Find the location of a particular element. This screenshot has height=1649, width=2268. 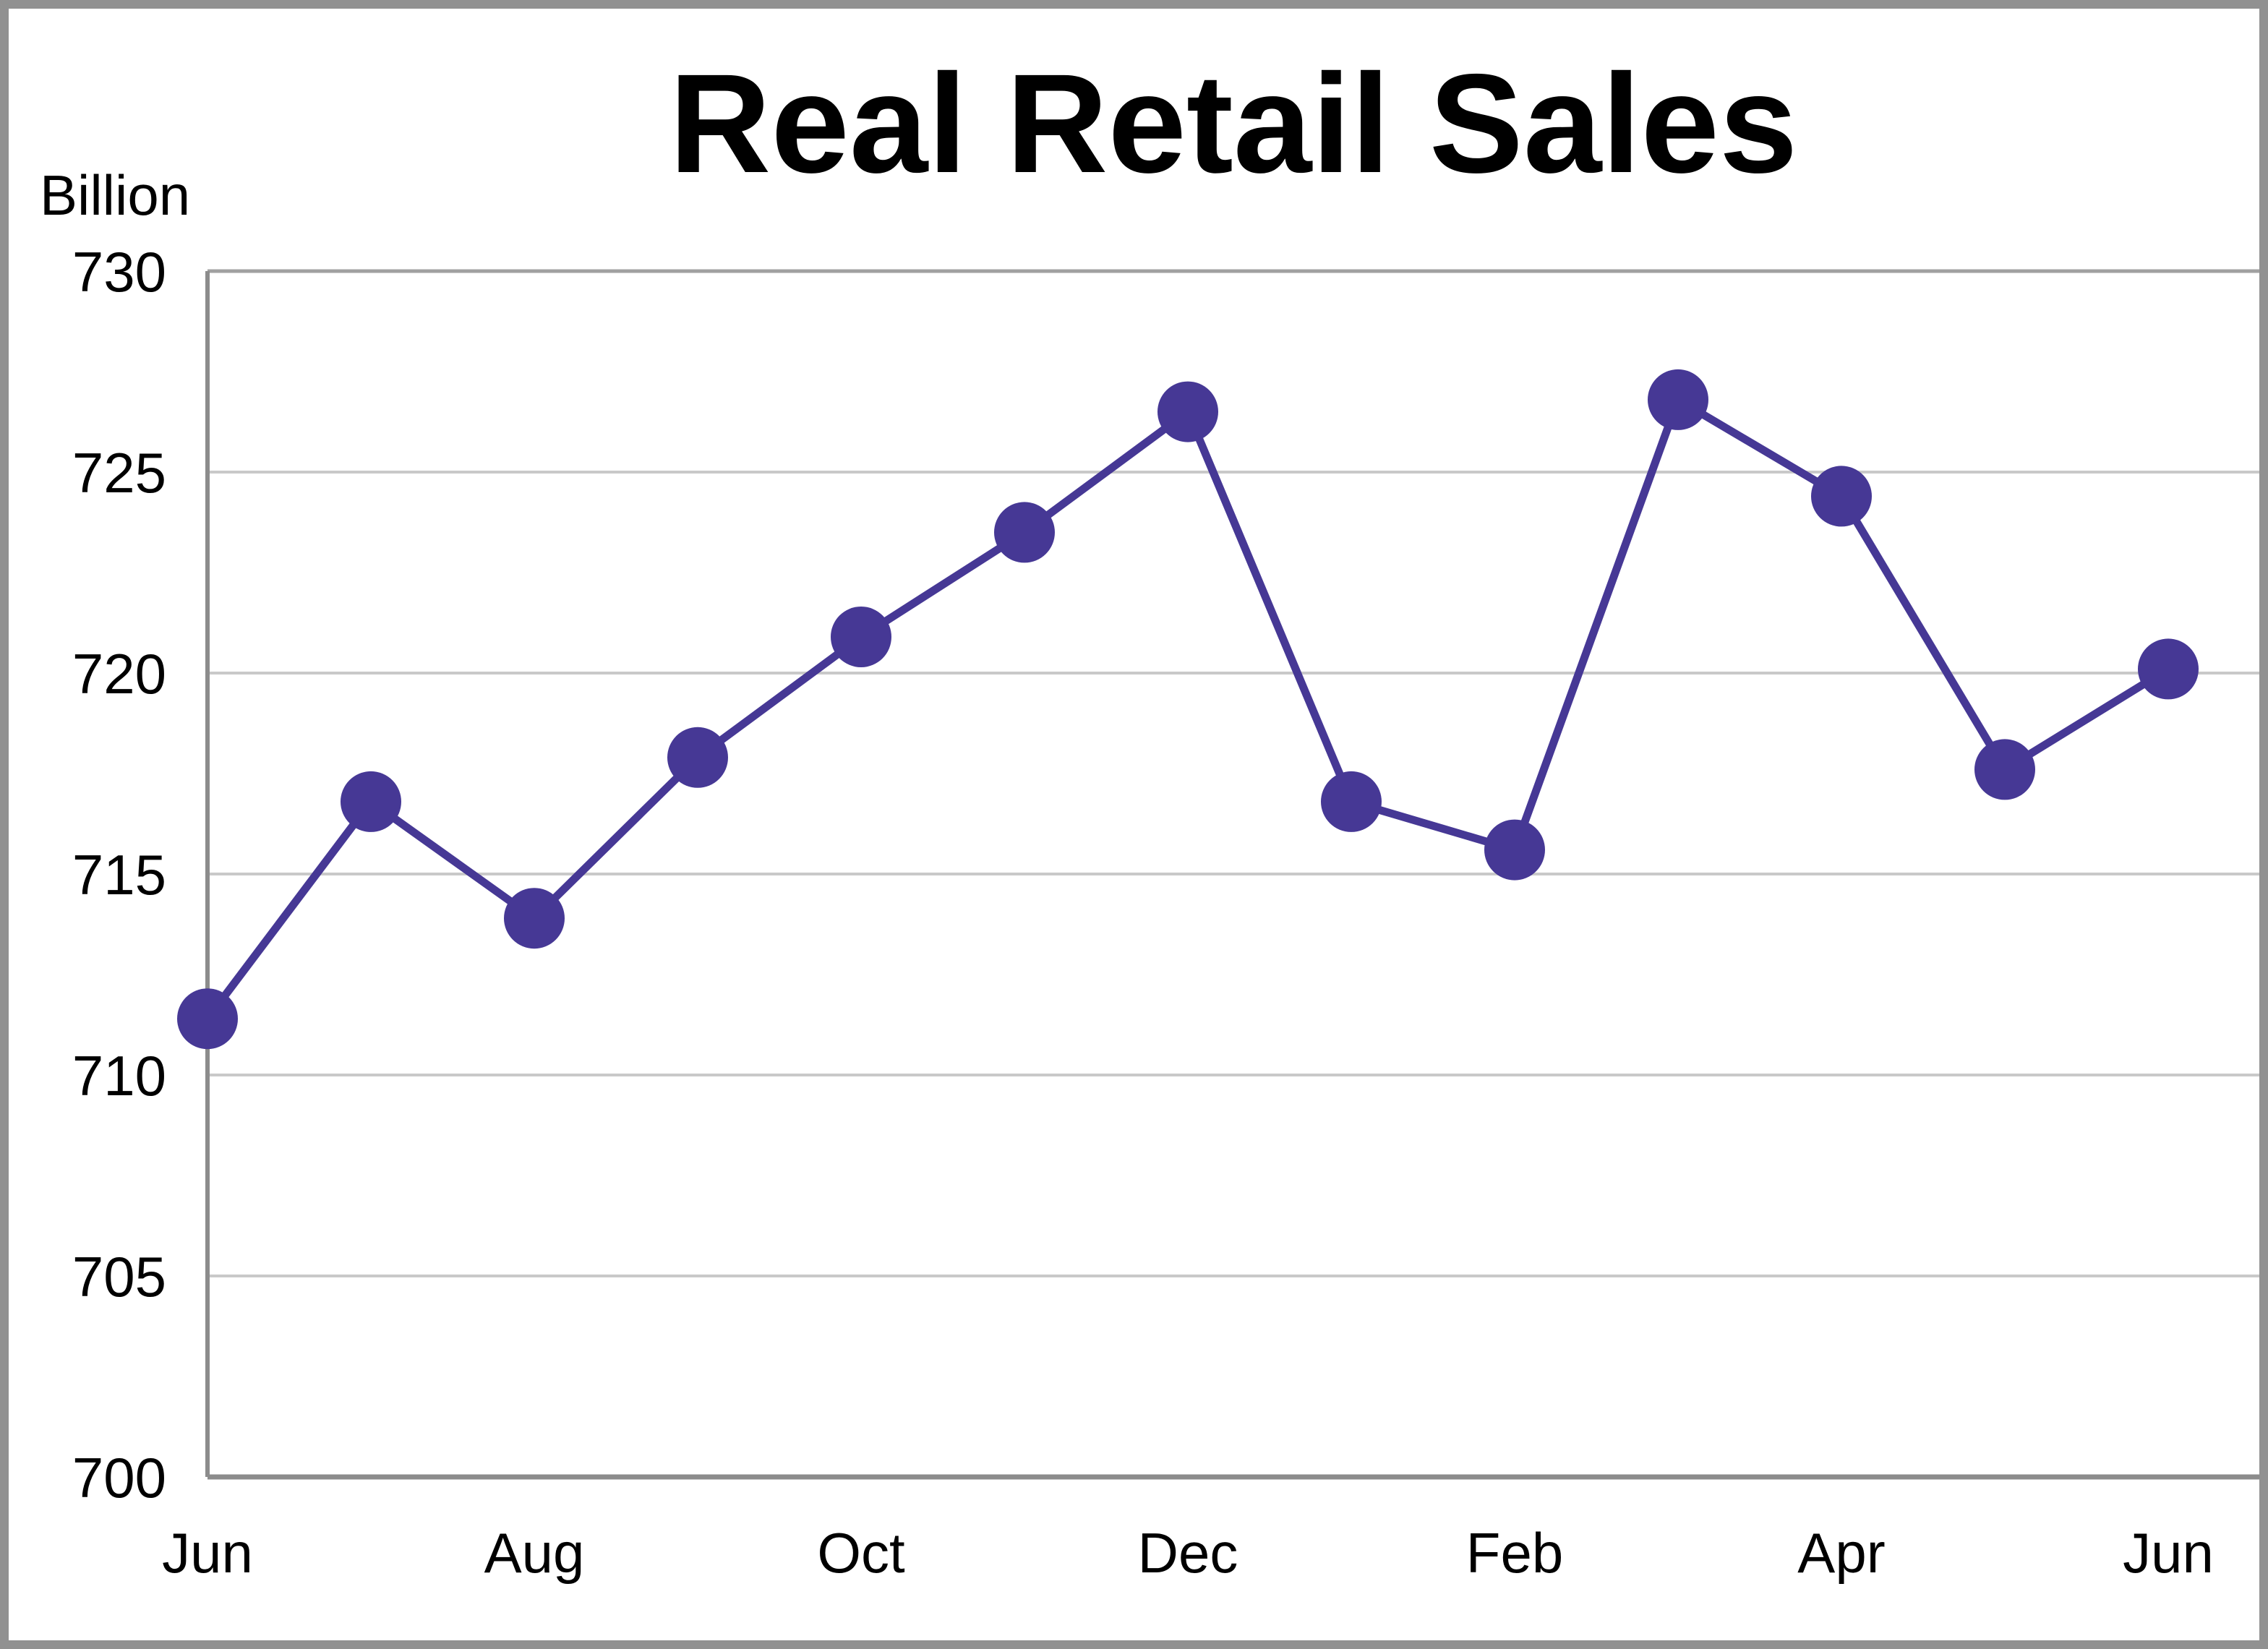

y-tick-label: 705 is located at coordinates (119, 1277).